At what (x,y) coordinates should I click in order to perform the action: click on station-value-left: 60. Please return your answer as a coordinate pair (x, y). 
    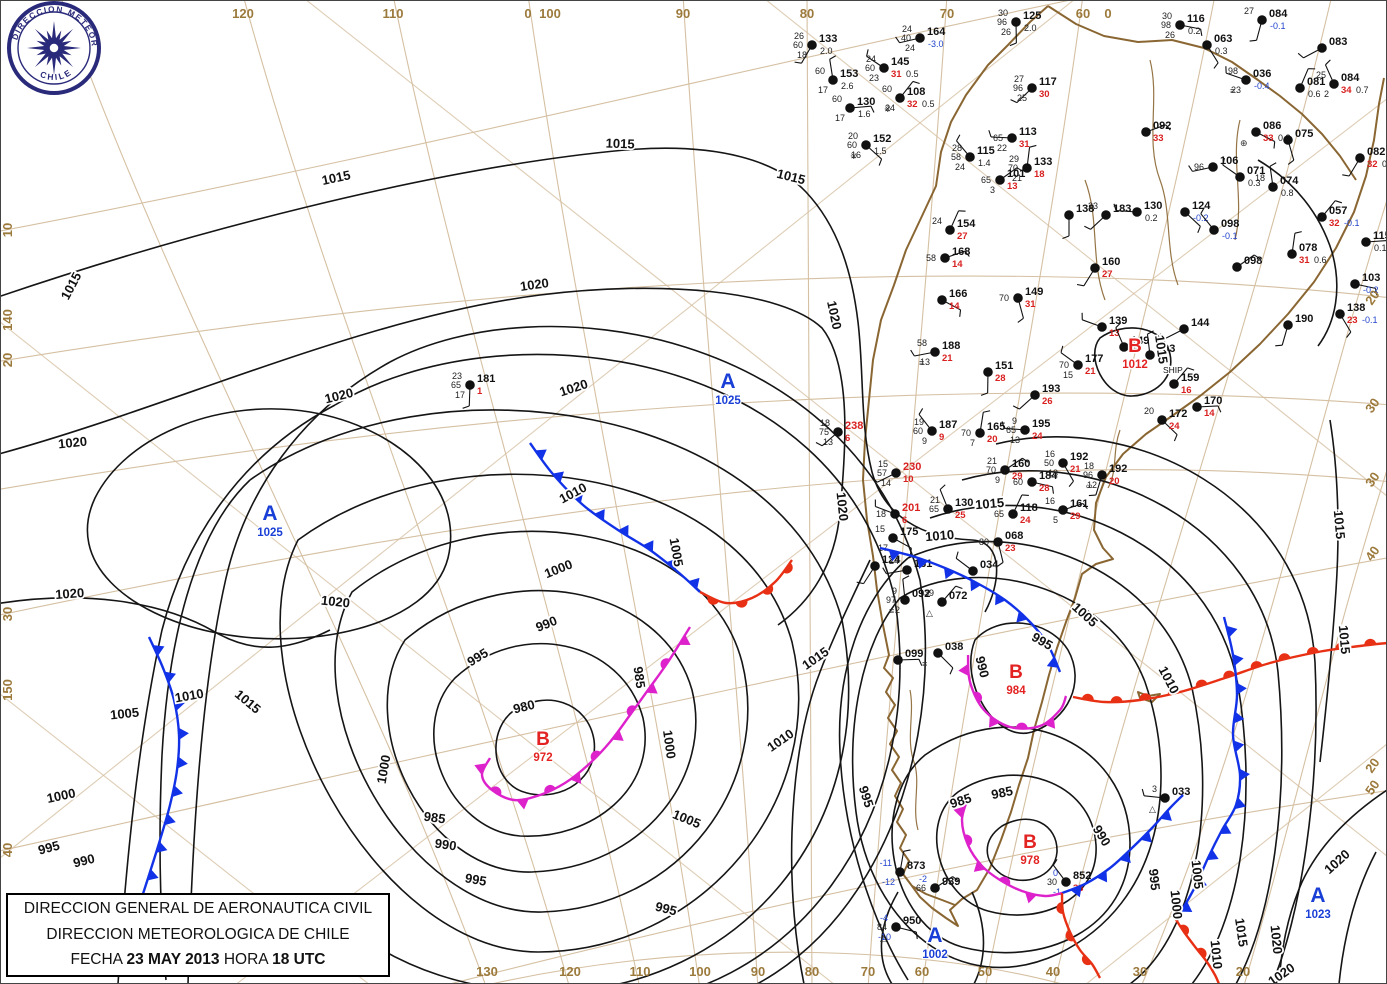
    Looking at the image, I should click on (798, 45).